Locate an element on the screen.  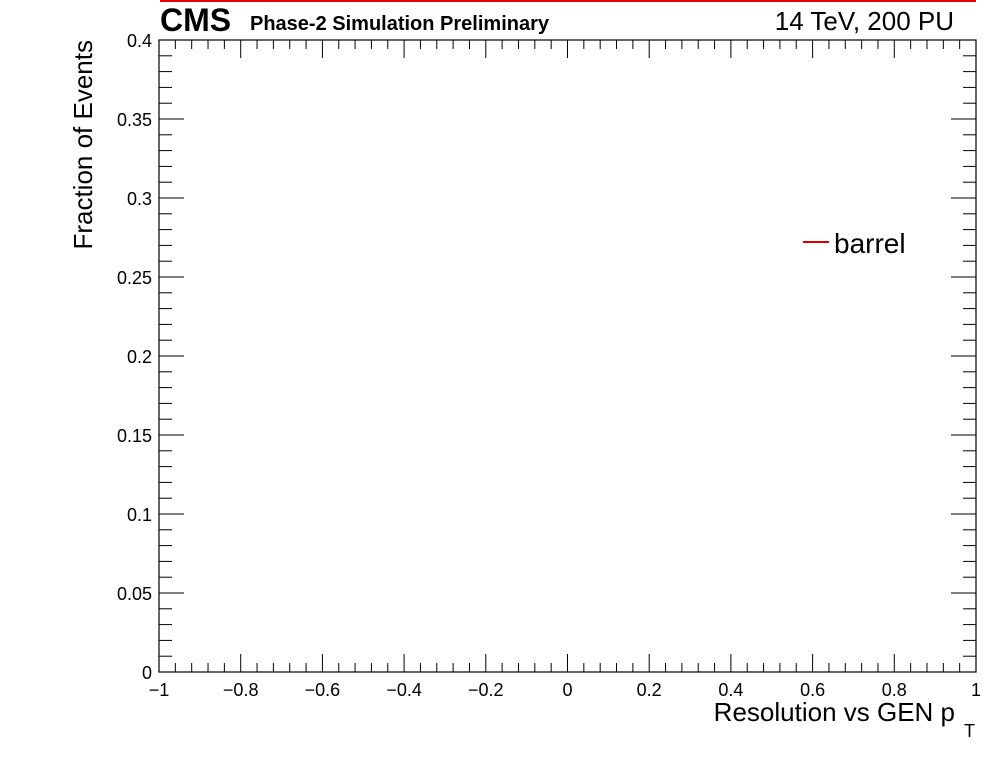
x-axis-title-subscript: T is located at coordinates (969, 731).